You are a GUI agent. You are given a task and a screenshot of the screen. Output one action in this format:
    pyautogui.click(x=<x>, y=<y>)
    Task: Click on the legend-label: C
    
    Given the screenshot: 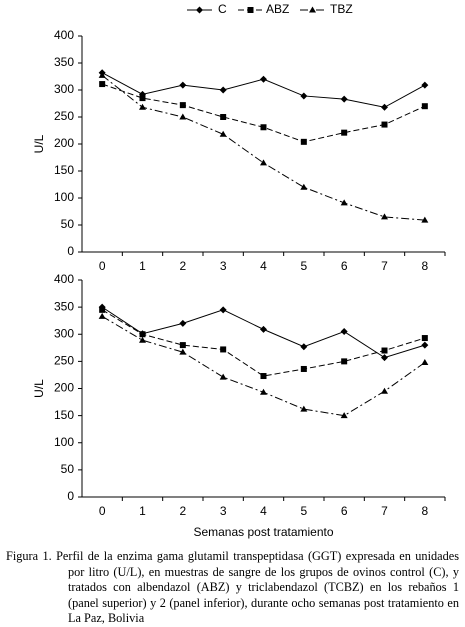 What is the action you would take?
    pyautogui.click(x=222, y=9)
    